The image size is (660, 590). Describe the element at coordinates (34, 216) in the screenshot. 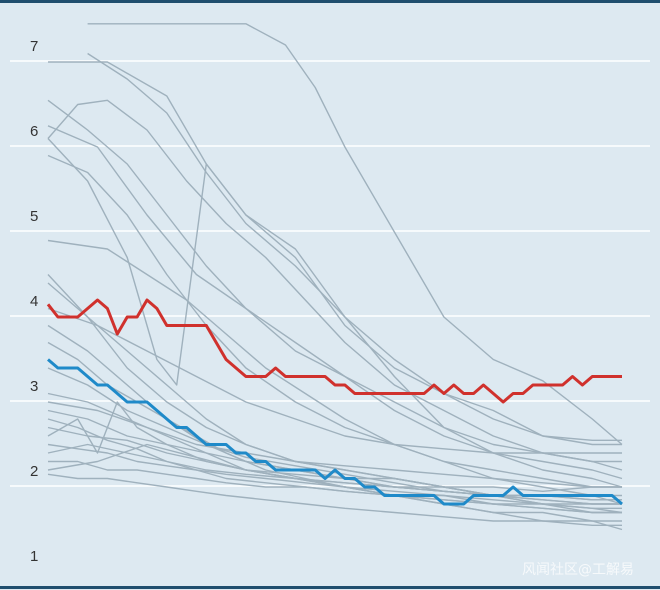

I see `y-tick-label-5: 5` at that location.